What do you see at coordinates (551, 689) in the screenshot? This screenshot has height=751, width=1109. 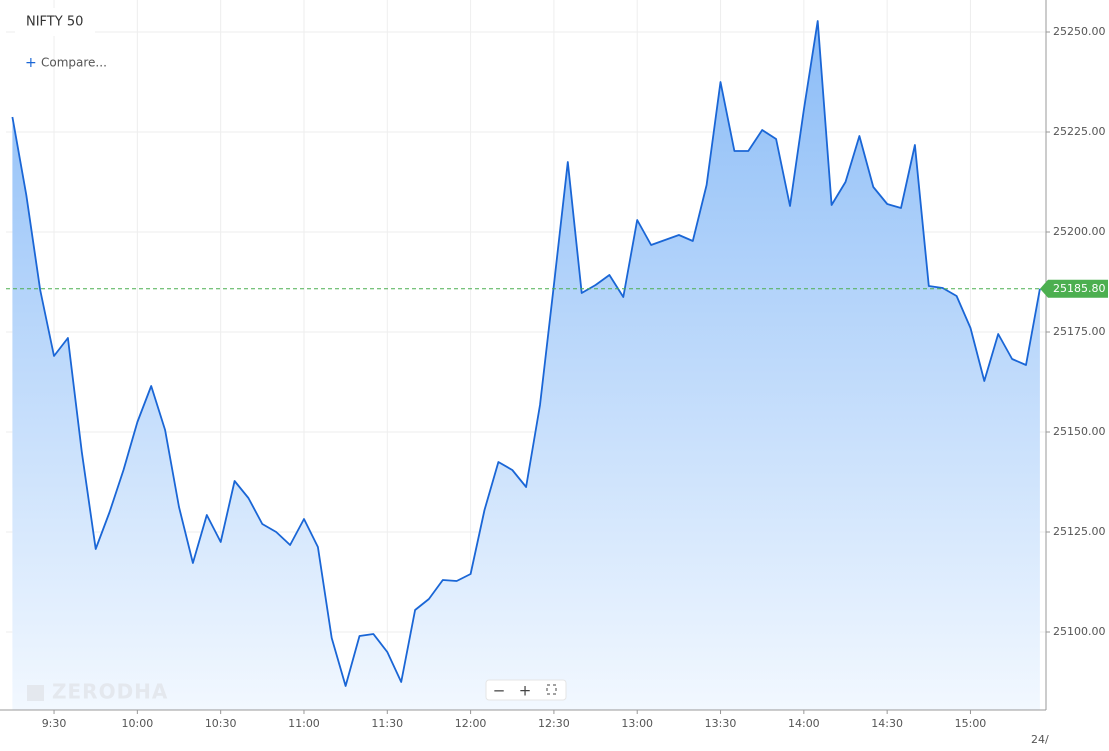 I see `fullscreen` at bounding box center [551, 689].